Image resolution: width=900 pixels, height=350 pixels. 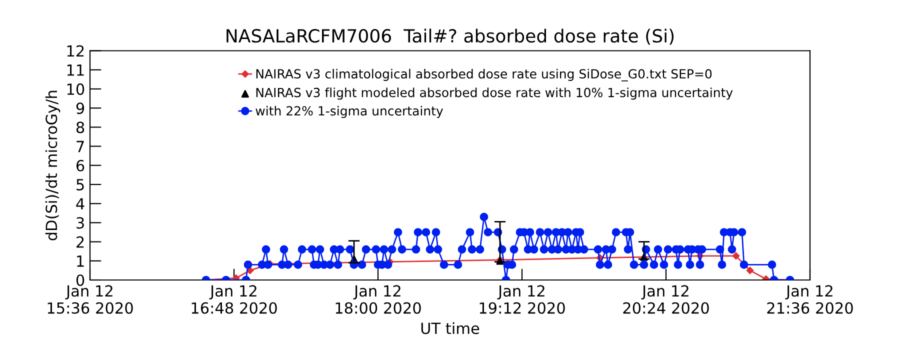 What do you see at coordinates (80, 184) in the screenshot?
I see `y-tick-label: 5` at bounding box center [80, 184].